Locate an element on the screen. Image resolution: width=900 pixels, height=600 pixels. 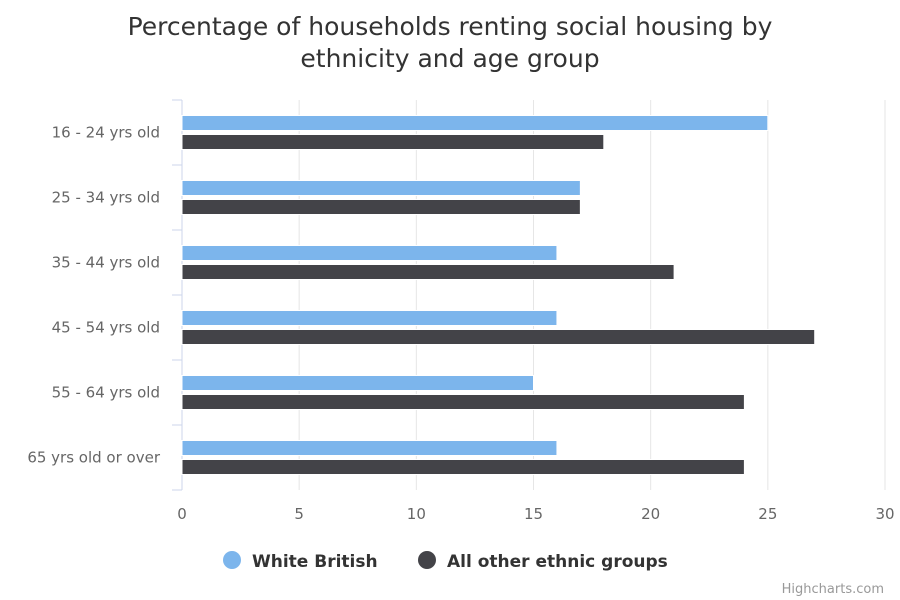
legend: White British All other ethnic groups is located at coordinates (445, 561).